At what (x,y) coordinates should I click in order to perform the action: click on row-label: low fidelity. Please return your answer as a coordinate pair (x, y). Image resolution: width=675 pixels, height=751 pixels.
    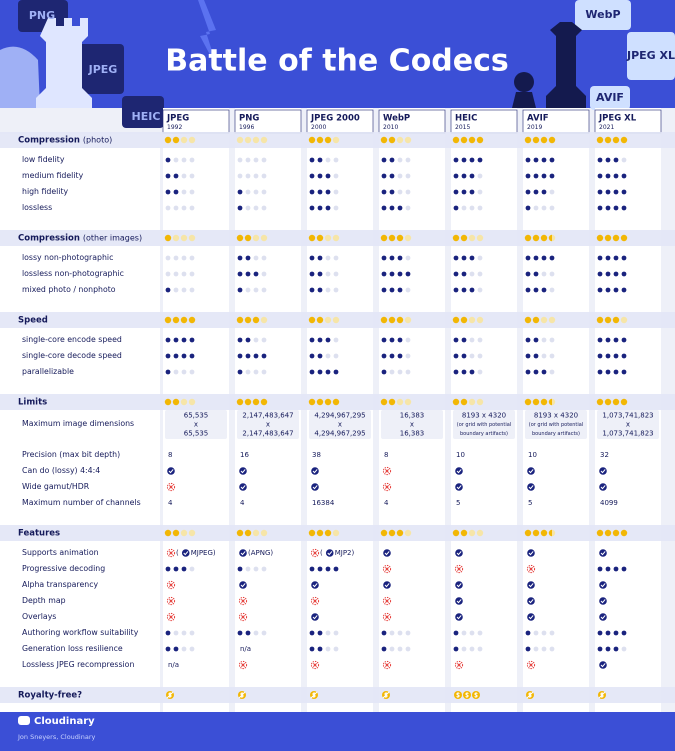
    Looking at the image, I should click on (43, 159).